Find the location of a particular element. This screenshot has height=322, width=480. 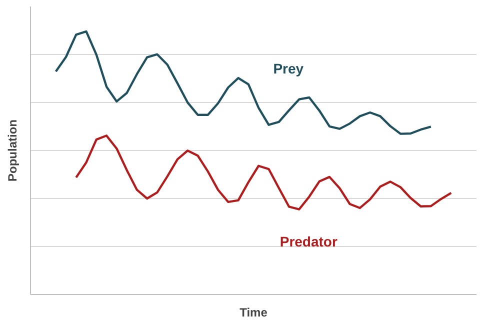

series-label: Prey is located at coordinates (288, 68).